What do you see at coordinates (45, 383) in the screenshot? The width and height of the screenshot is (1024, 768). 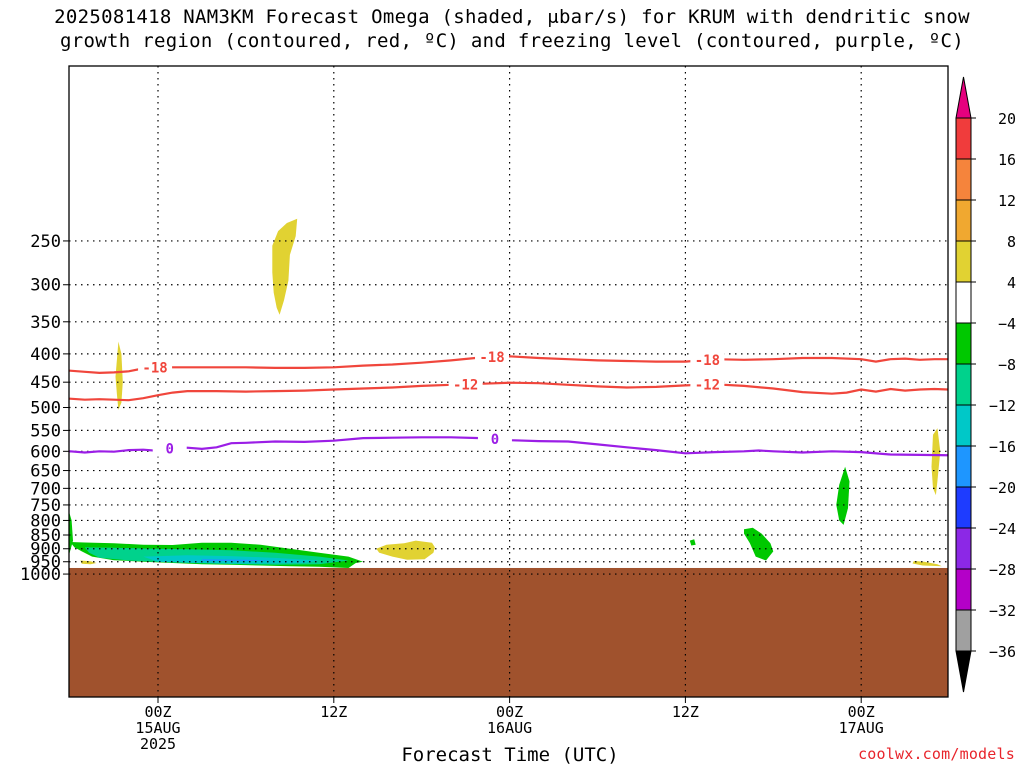 I see `y-tick-label: 450` at bounding box center [45, 383].